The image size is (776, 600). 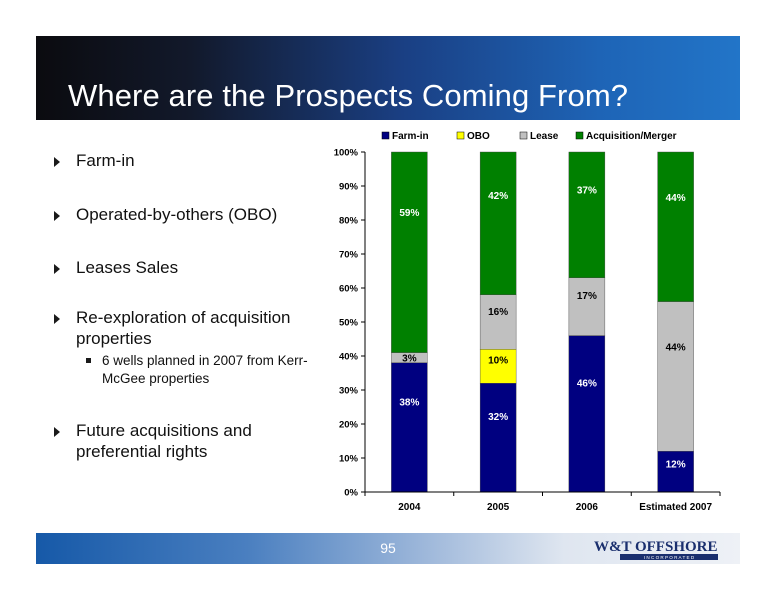 I want to click on bullet-text: Re-exploration of acquisition properties, so click(x=183, y=328).